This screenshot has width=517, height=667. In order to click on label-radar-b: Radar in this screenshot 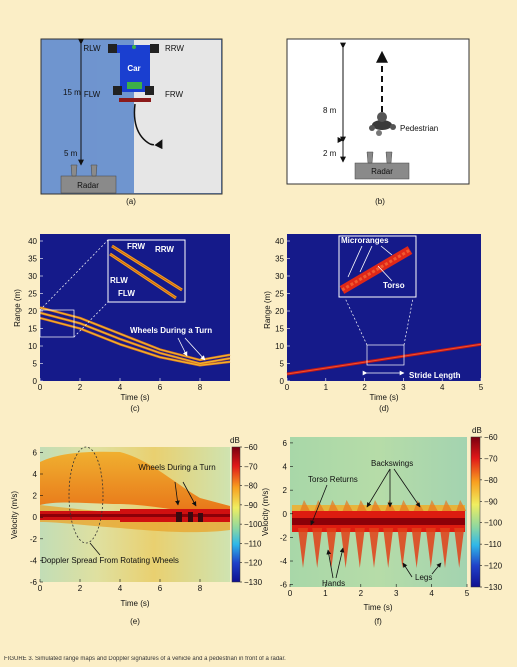, I will do `click(382, 171)`.